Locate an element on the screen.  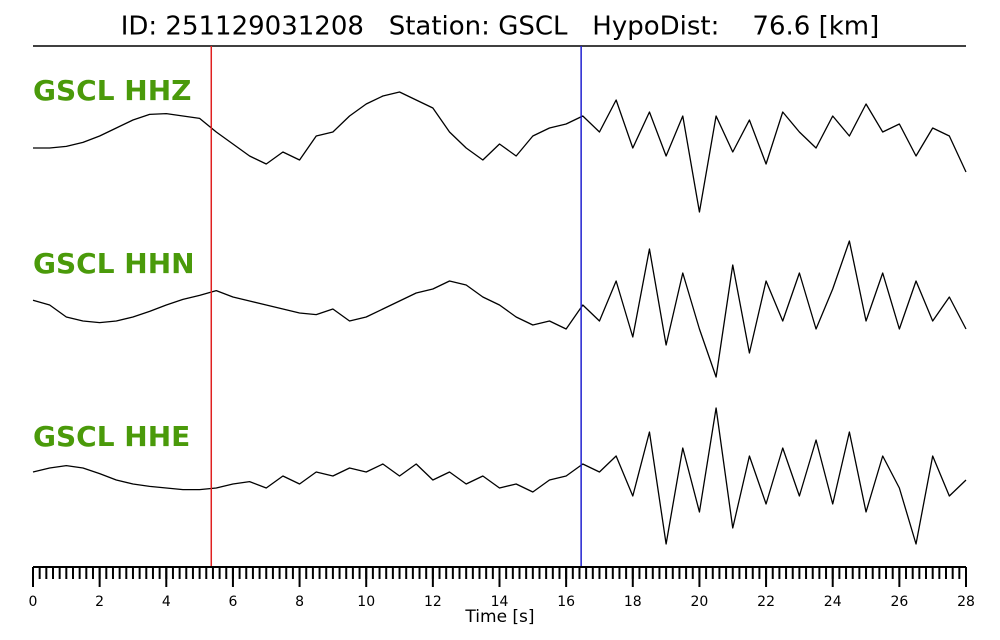
trace-label: GSCL HHE is located at coordinates (111, 436).